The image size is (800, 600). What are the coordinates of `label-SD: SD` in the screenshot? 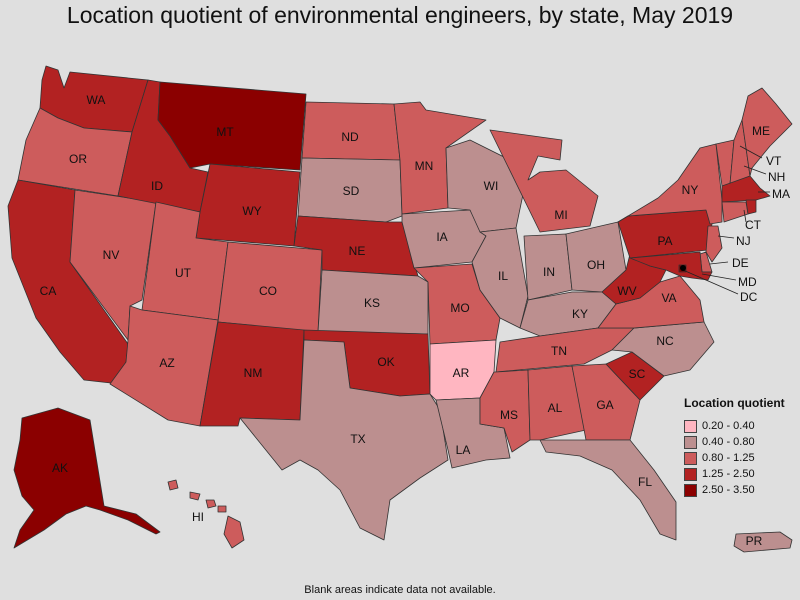 It's located at (351, 191).